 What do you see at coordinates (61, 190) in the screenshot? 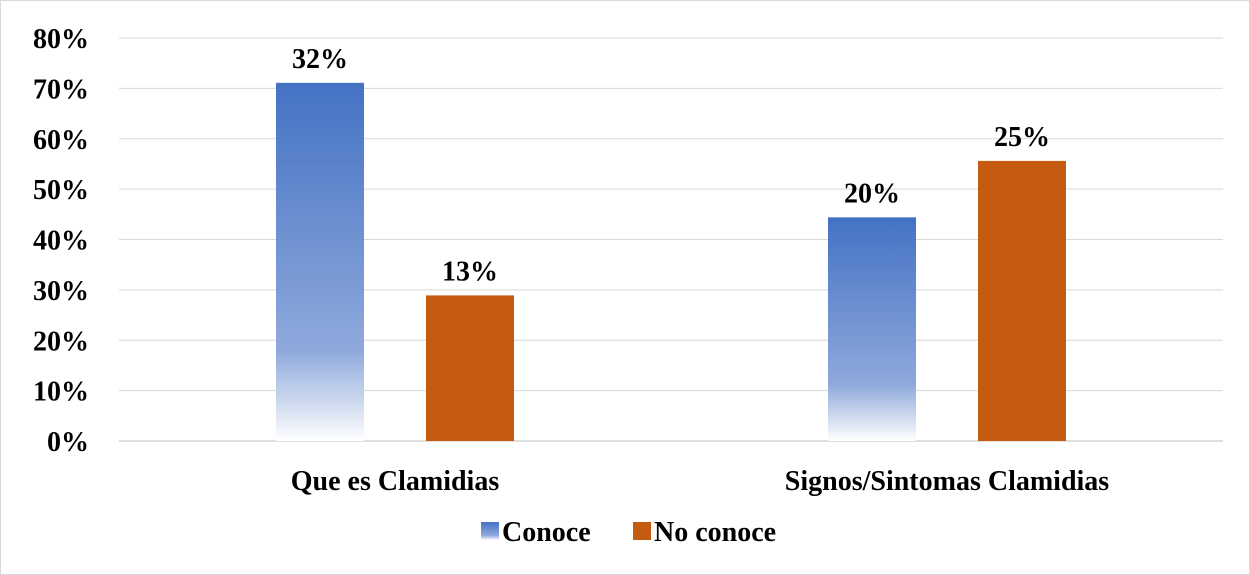
I see `y-tick-label: 50%` at bounding box center [61, 190].